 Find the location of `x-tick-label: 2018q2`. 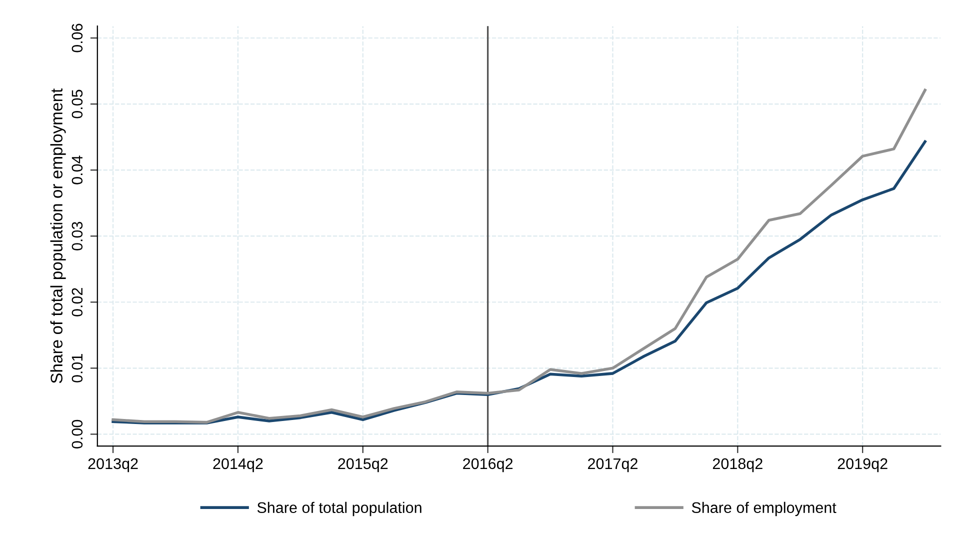

x-tick-label: 2018q2 is located at coordinates (737, 465).